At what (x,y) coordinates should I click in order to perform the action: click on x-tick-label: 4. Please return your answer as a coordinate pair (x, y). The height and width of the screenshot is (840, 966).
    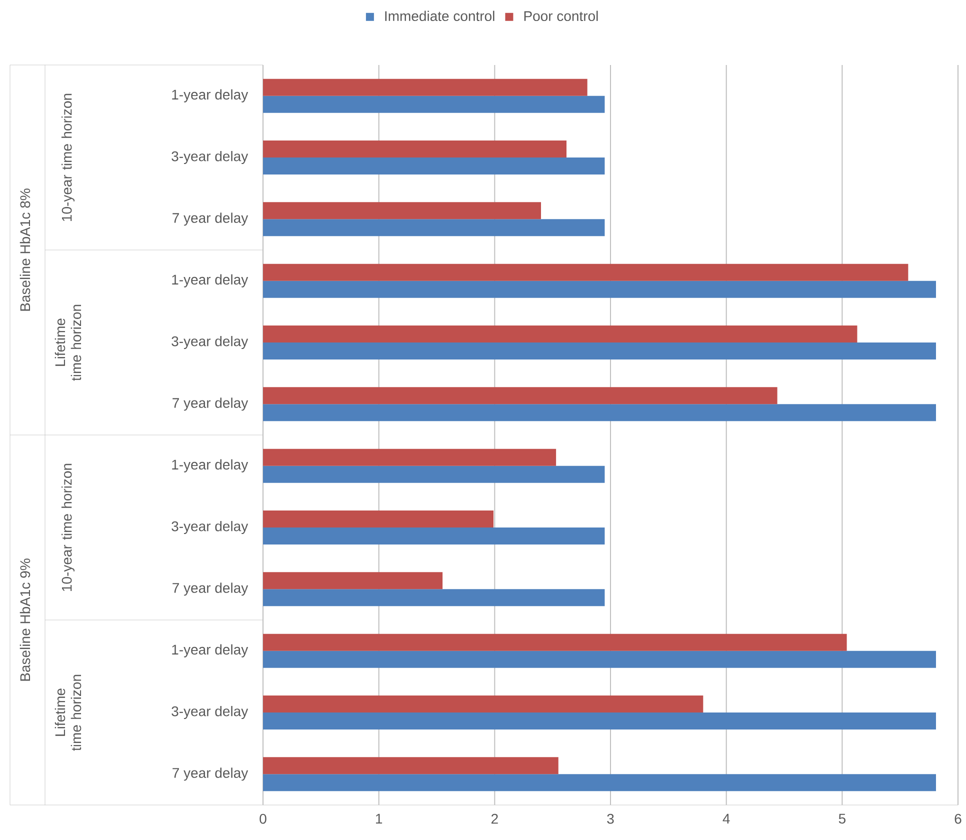
    Looking at the image, I should click on (726, 819).